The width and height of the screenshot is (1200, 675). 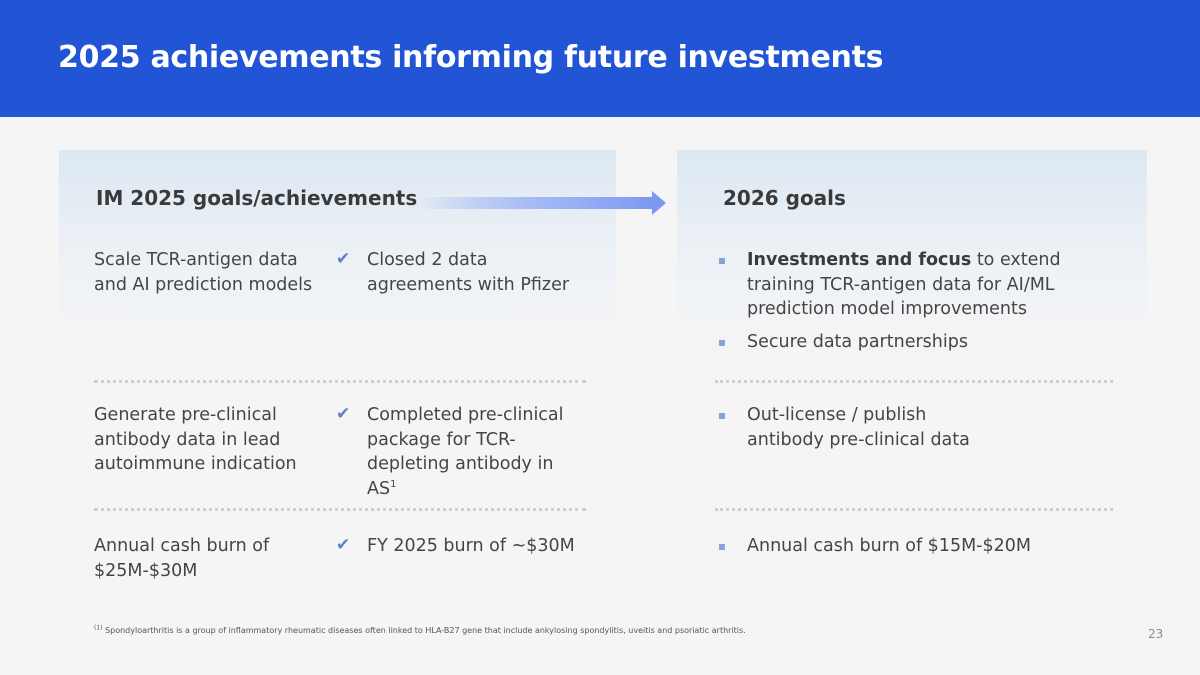 I want to click on plan-text: Annual cash burn of $15M-$20M, so click(x=889, y=546).